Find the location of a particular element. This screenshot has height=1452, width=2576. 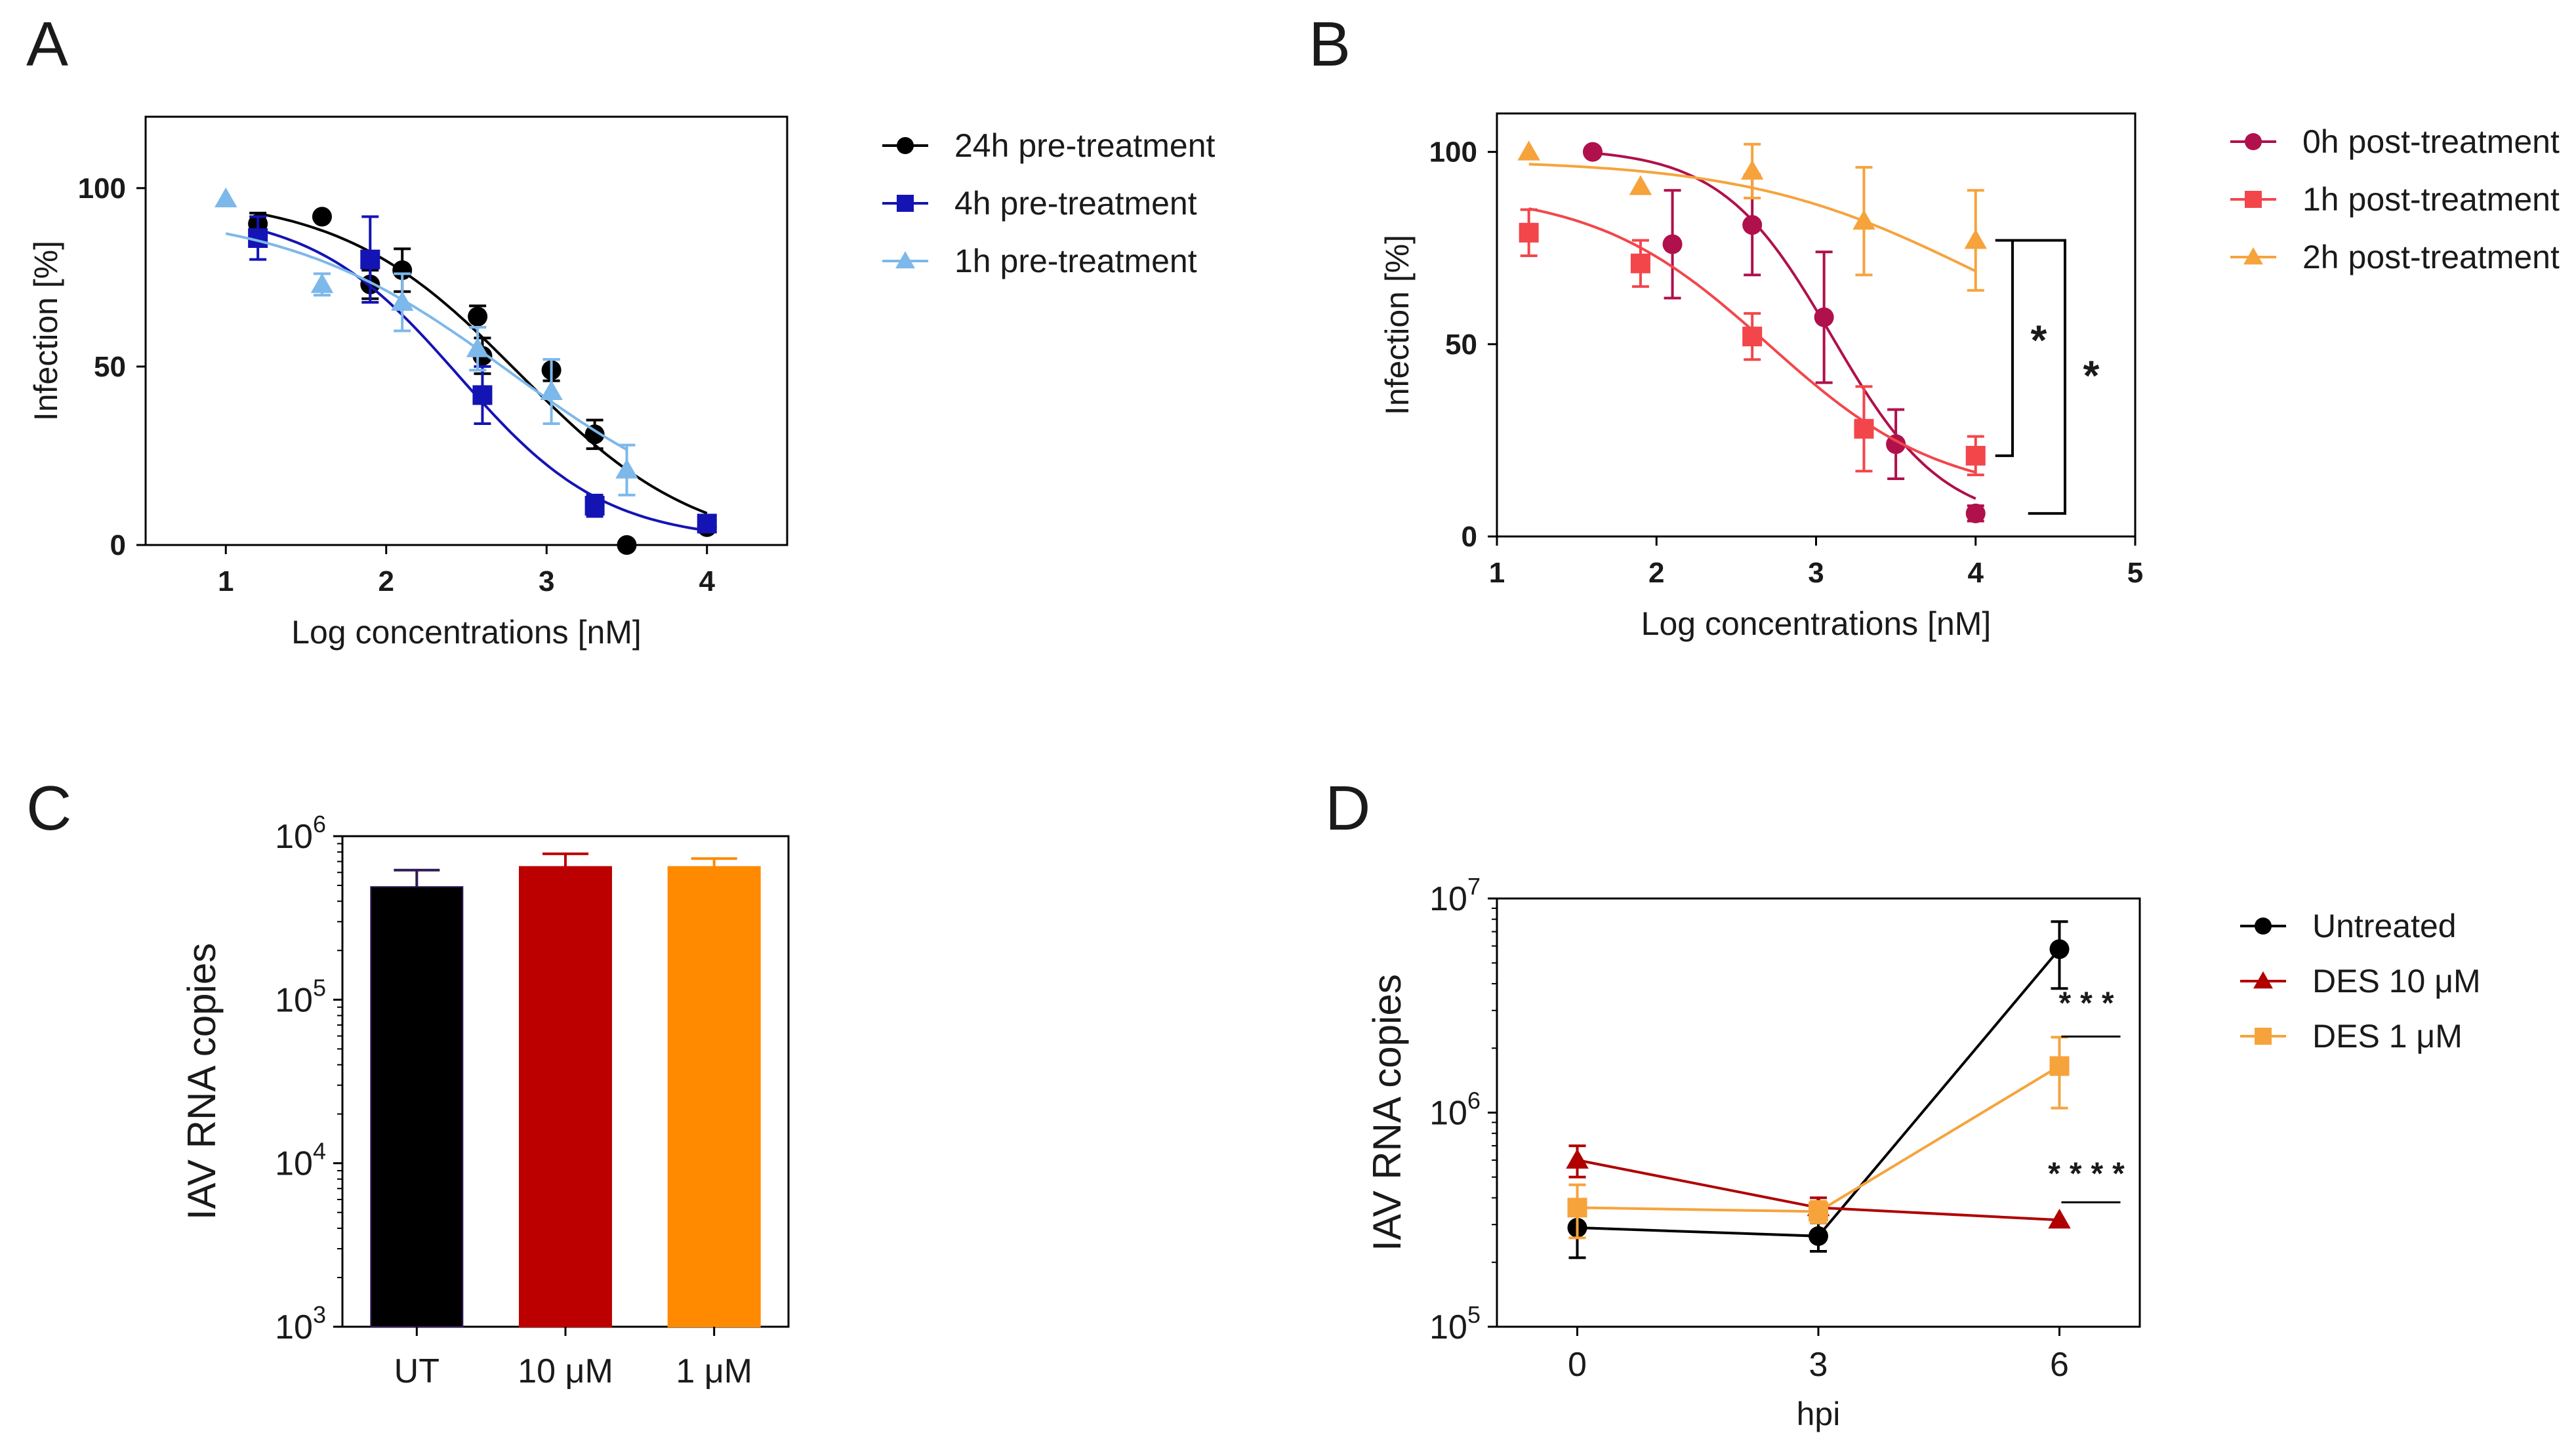

x-tick-label-b-4: 5 is located at coordinates (2135, 573).